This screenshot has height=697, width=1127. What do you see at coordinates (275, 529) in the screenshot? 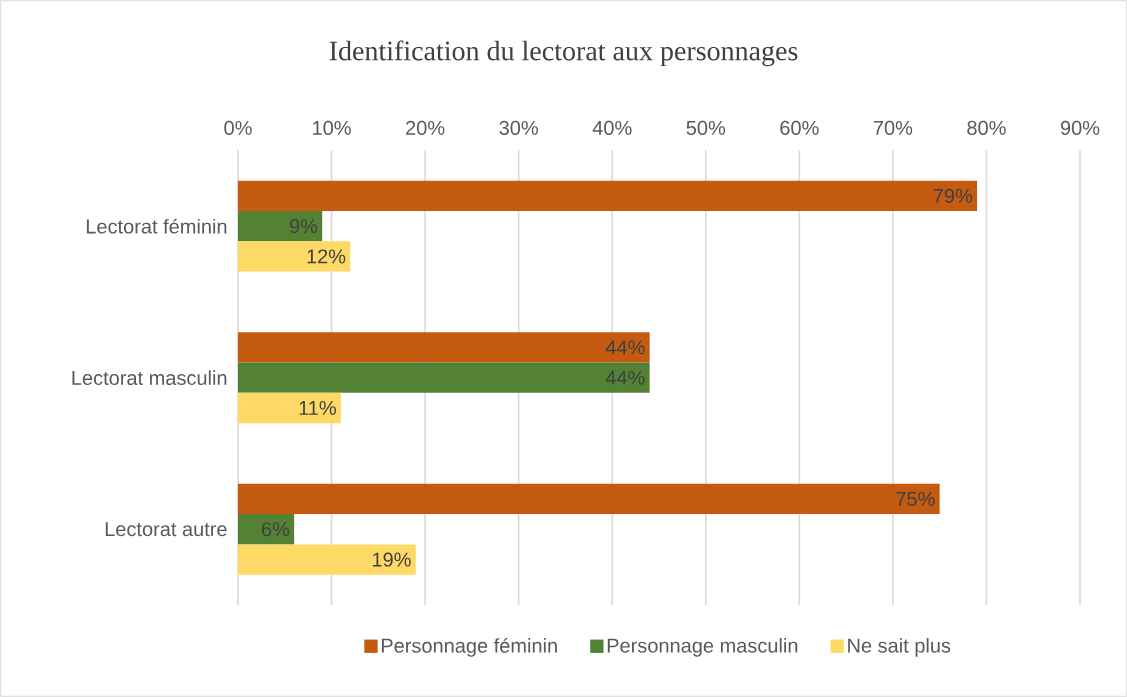
I see `data-label: 6%` at bounding box center [275, 529].